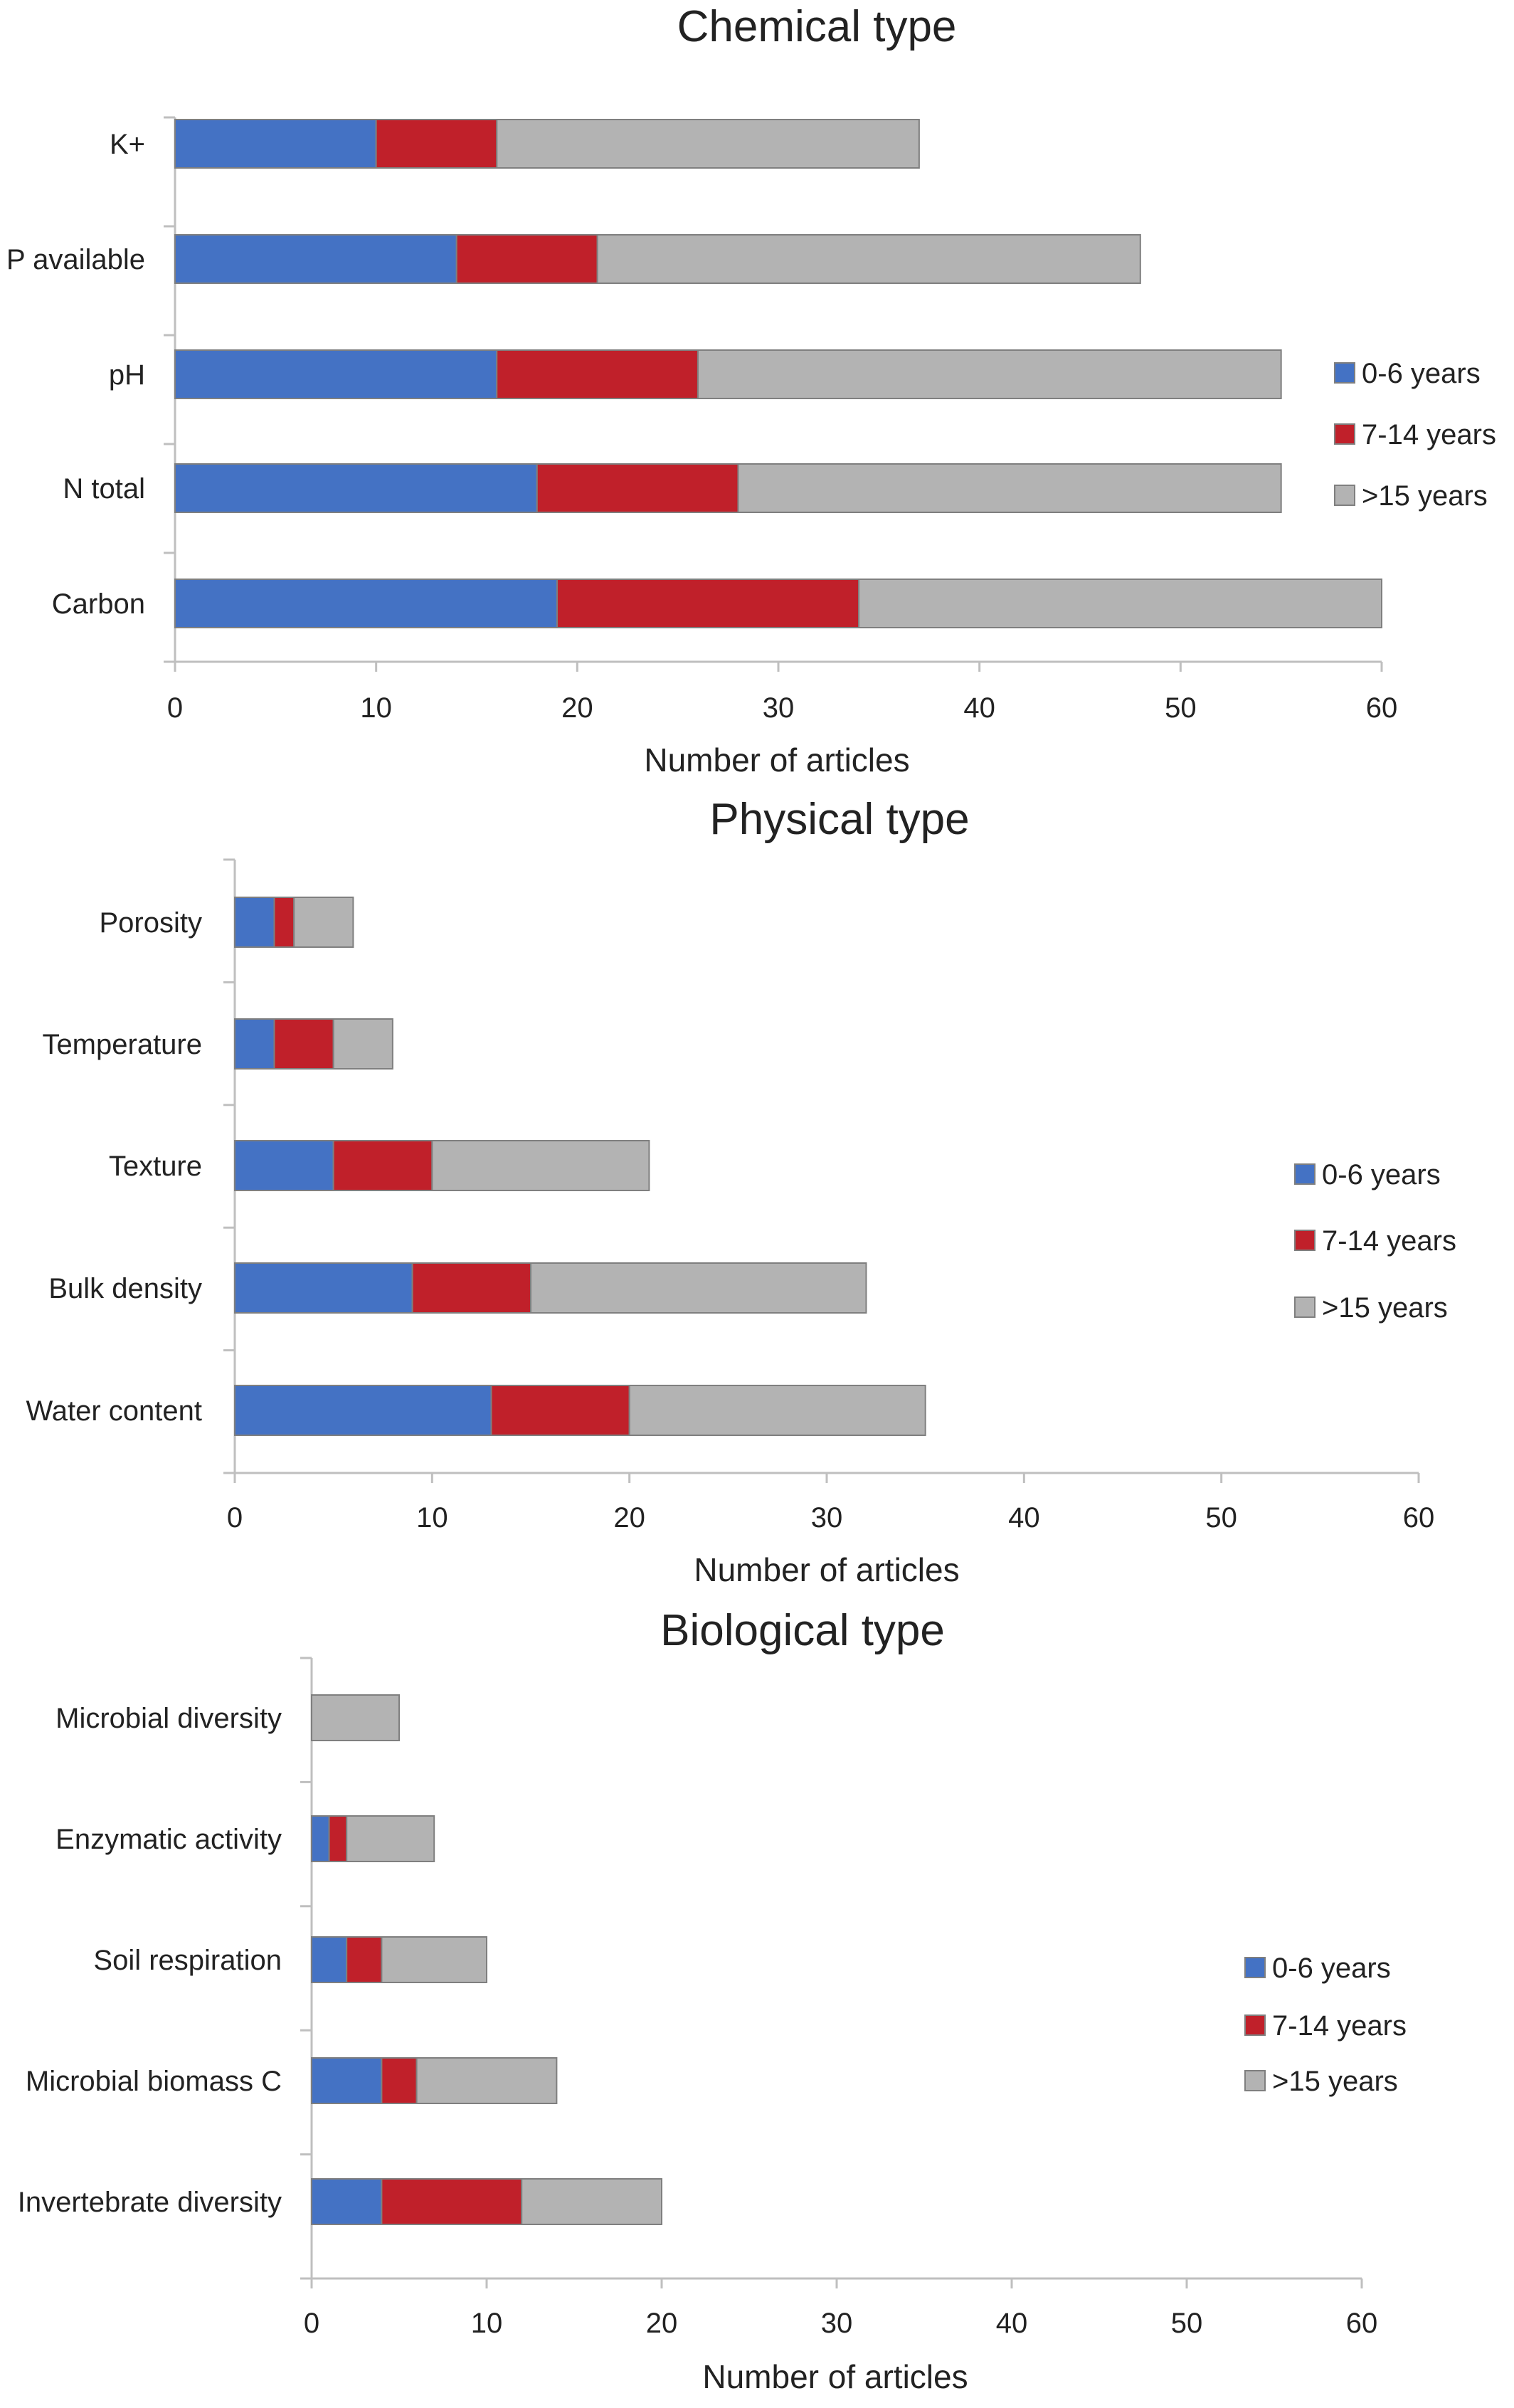 The image size is (1514, 2408). I want to click on category-label: N total, so click(104, 489).